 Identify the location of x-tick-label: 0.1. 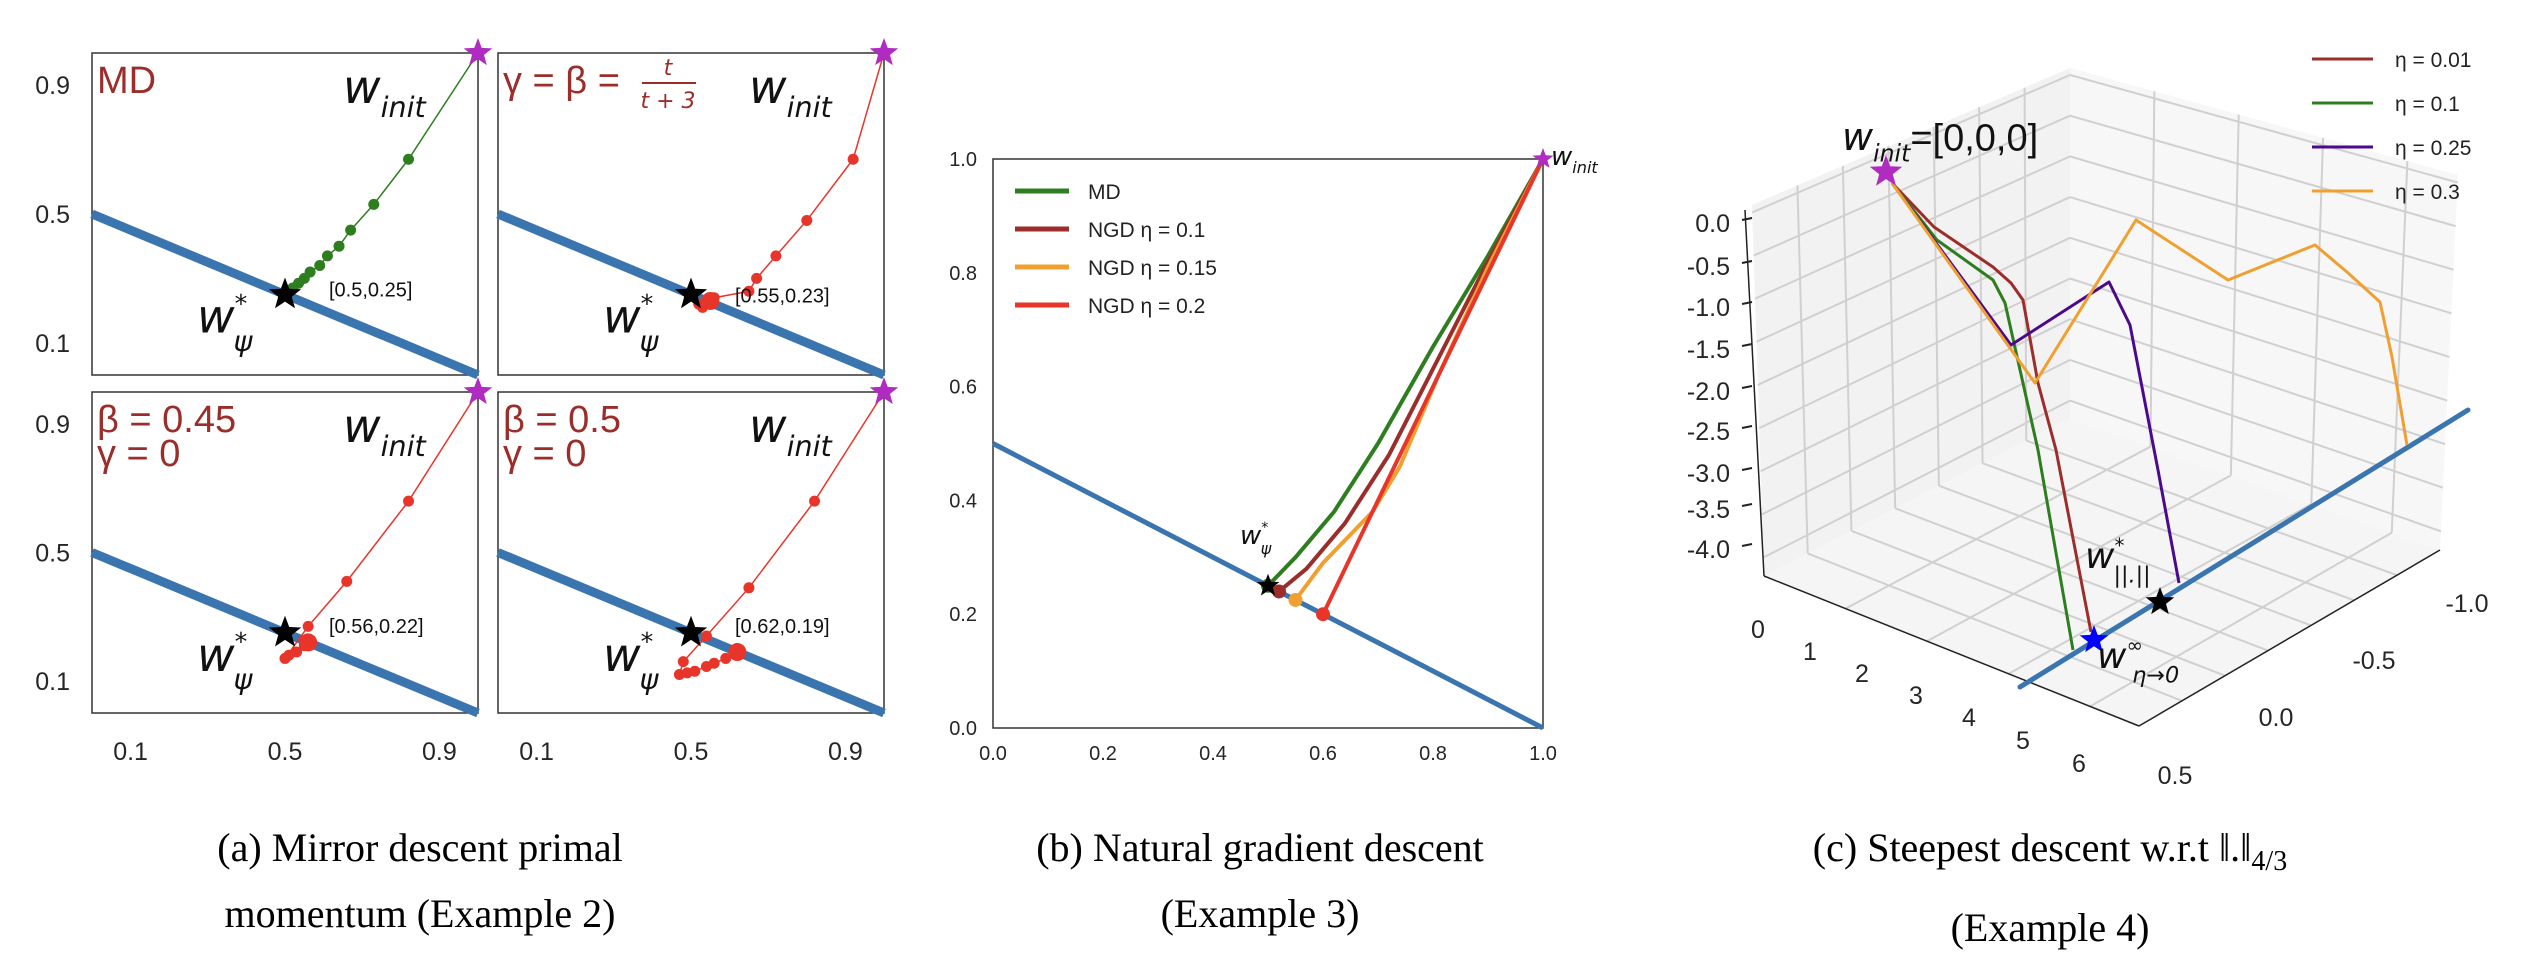
(536, 752).